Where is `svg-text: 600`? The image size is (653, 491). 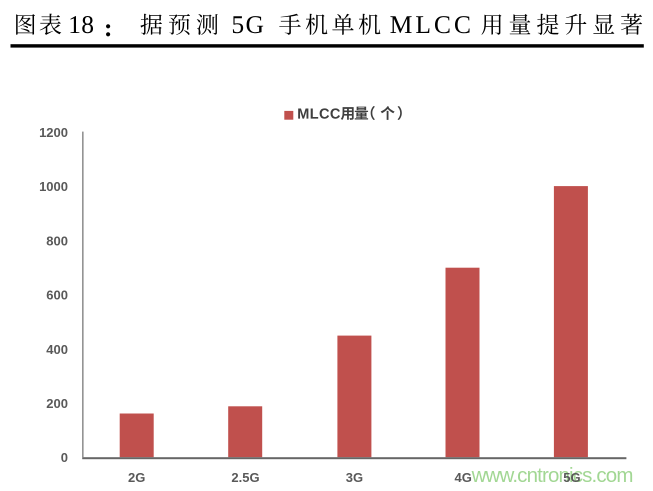
svg-text: 600 is located at coordinates (57, 295).